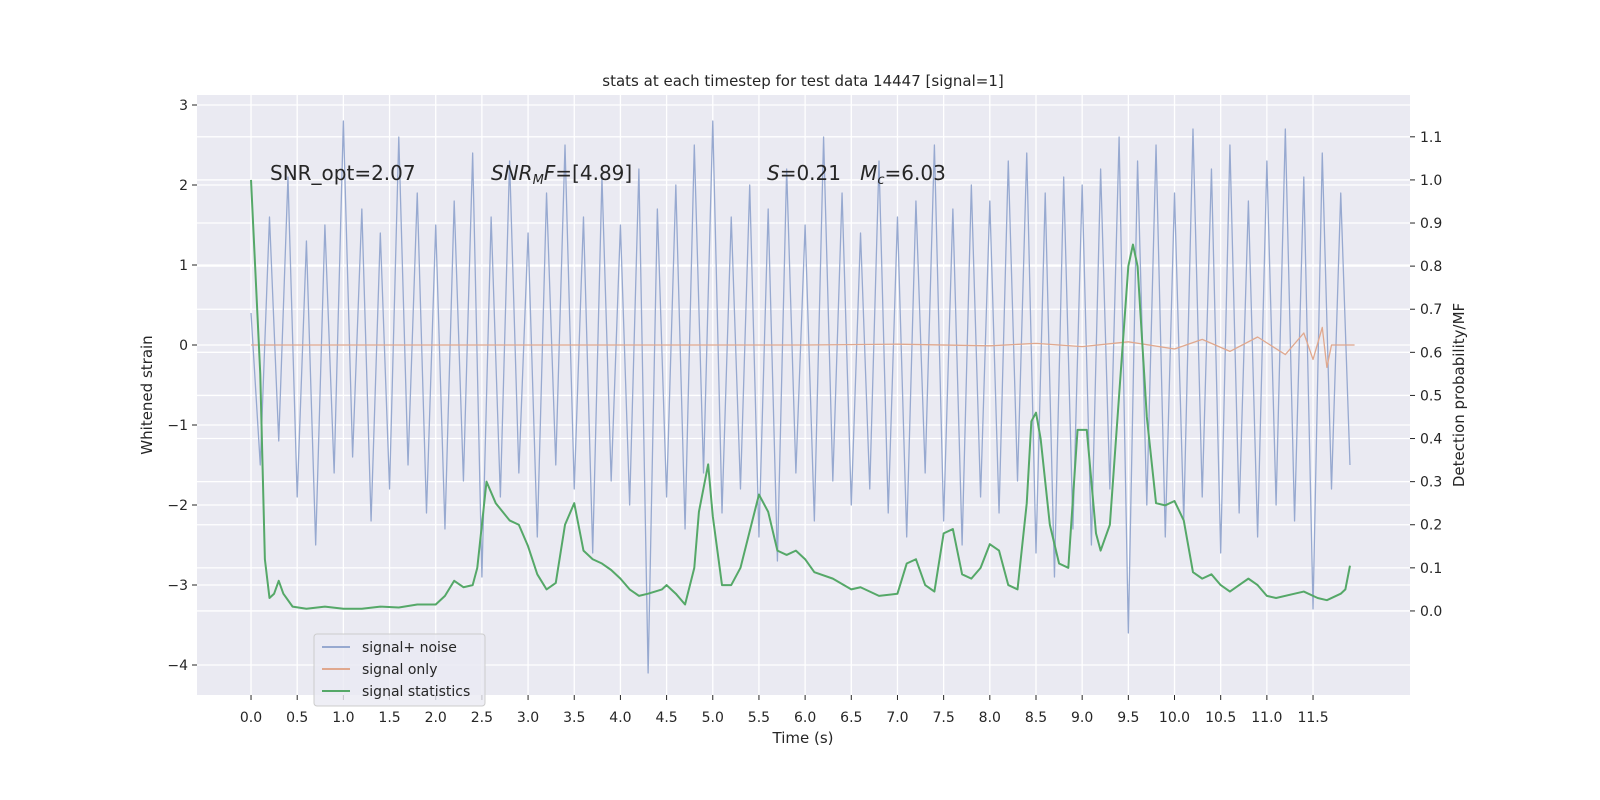  What do you see at coordinates (1431, 267) in the screenshot?
I see `y2-tick-label: 0.8` at bounding box center [1431, 267].